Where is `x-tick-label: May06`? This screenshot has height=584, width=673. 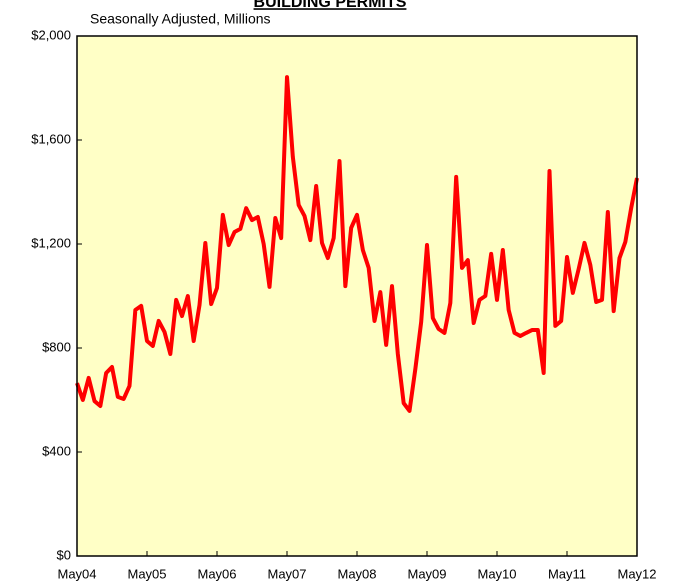 x-tick-label: May06 is located at coordinates (216, 573).